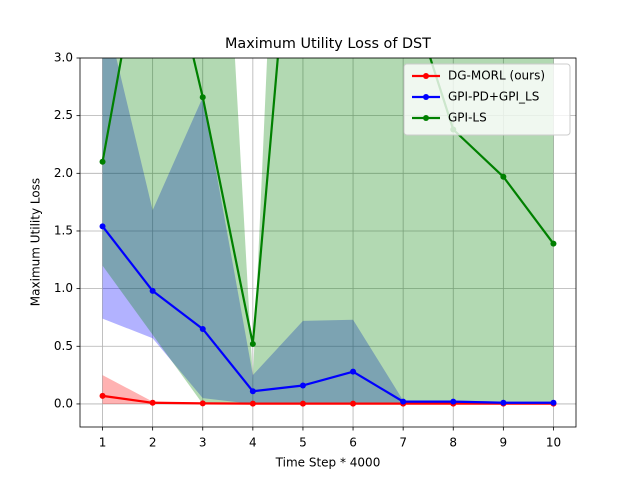 This screenshot has height=484, width=640. What do you see at coordinates (467, 118) in the screenshot?
I see `legend-label: GPI-LS` at bounding box center [467, 118].